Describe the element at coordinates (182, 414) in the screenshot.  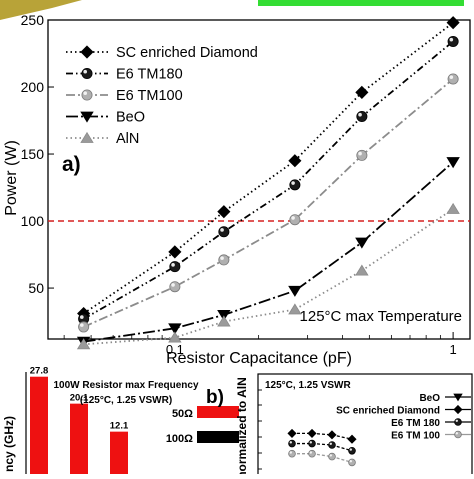
I see `bar-legend-label-0: 50Ω` at that location.